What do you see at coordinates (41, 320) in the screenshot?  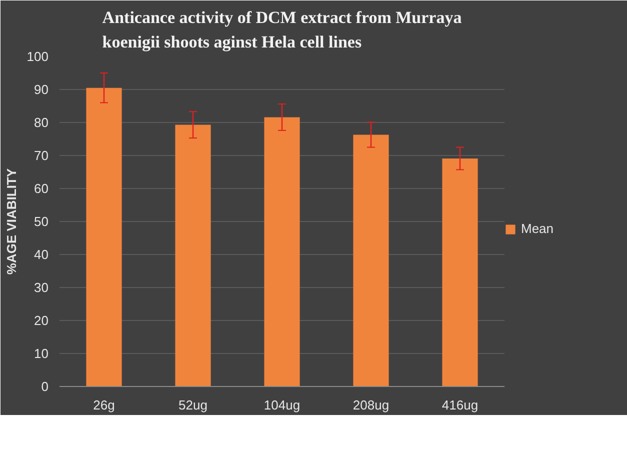 I see `y-tick-label: 20` at bounding box center [41, 320].